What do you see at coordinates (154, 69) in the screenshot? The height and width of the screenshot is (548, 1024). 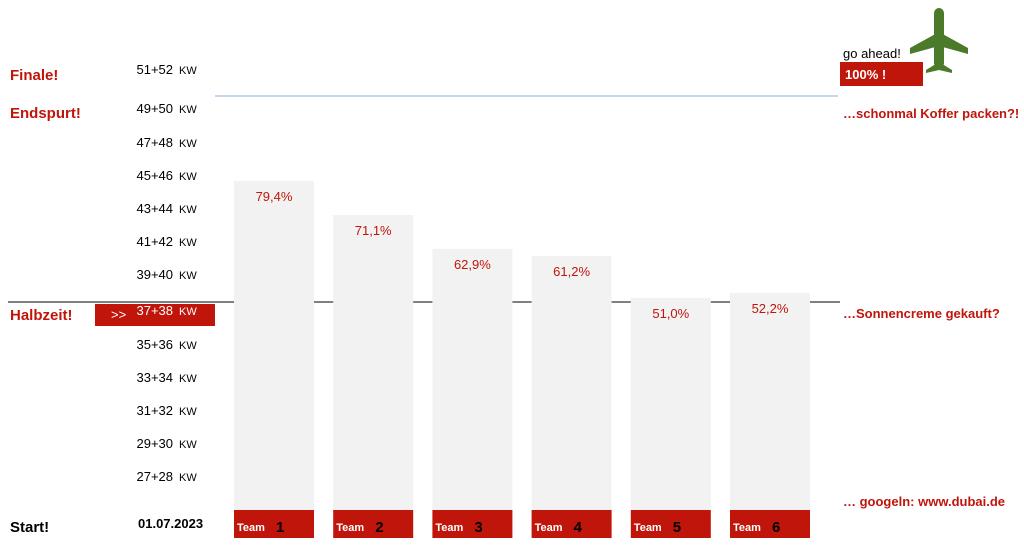 I see `y-tick-label: 51+52` at bounding box center [154, 69].